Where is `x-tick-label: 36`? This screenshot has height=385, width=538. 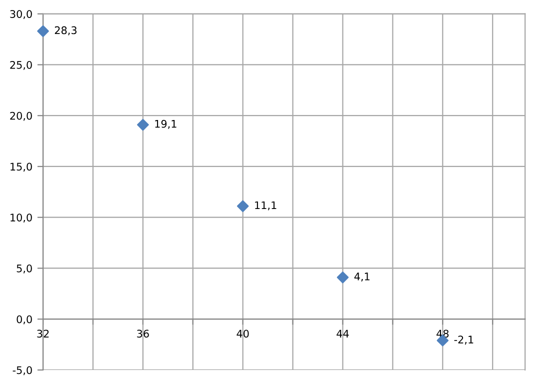
x-tick-label: 36 is located at coordinates (143, 334).